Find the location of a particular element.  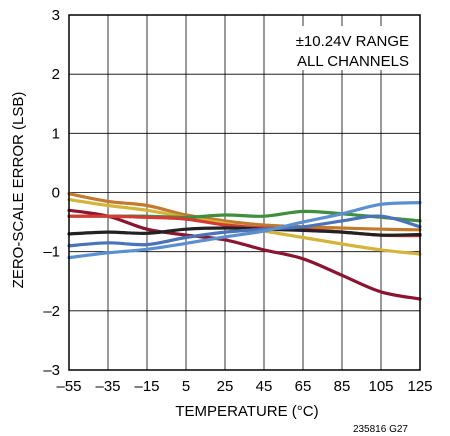

x-tick-label: 105 is located at coordinates (380, 386).